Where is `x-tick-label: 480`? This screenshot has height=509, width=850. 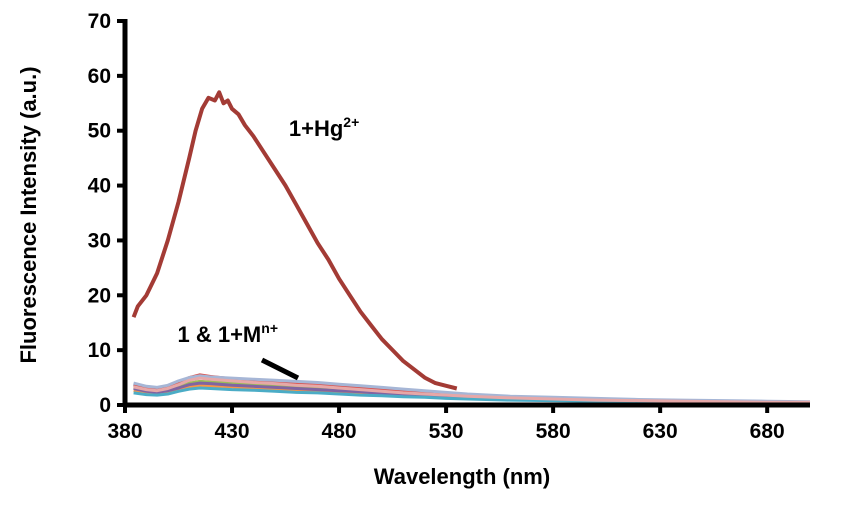
x-tick-label: 480 is located at coordinates (339, 431).